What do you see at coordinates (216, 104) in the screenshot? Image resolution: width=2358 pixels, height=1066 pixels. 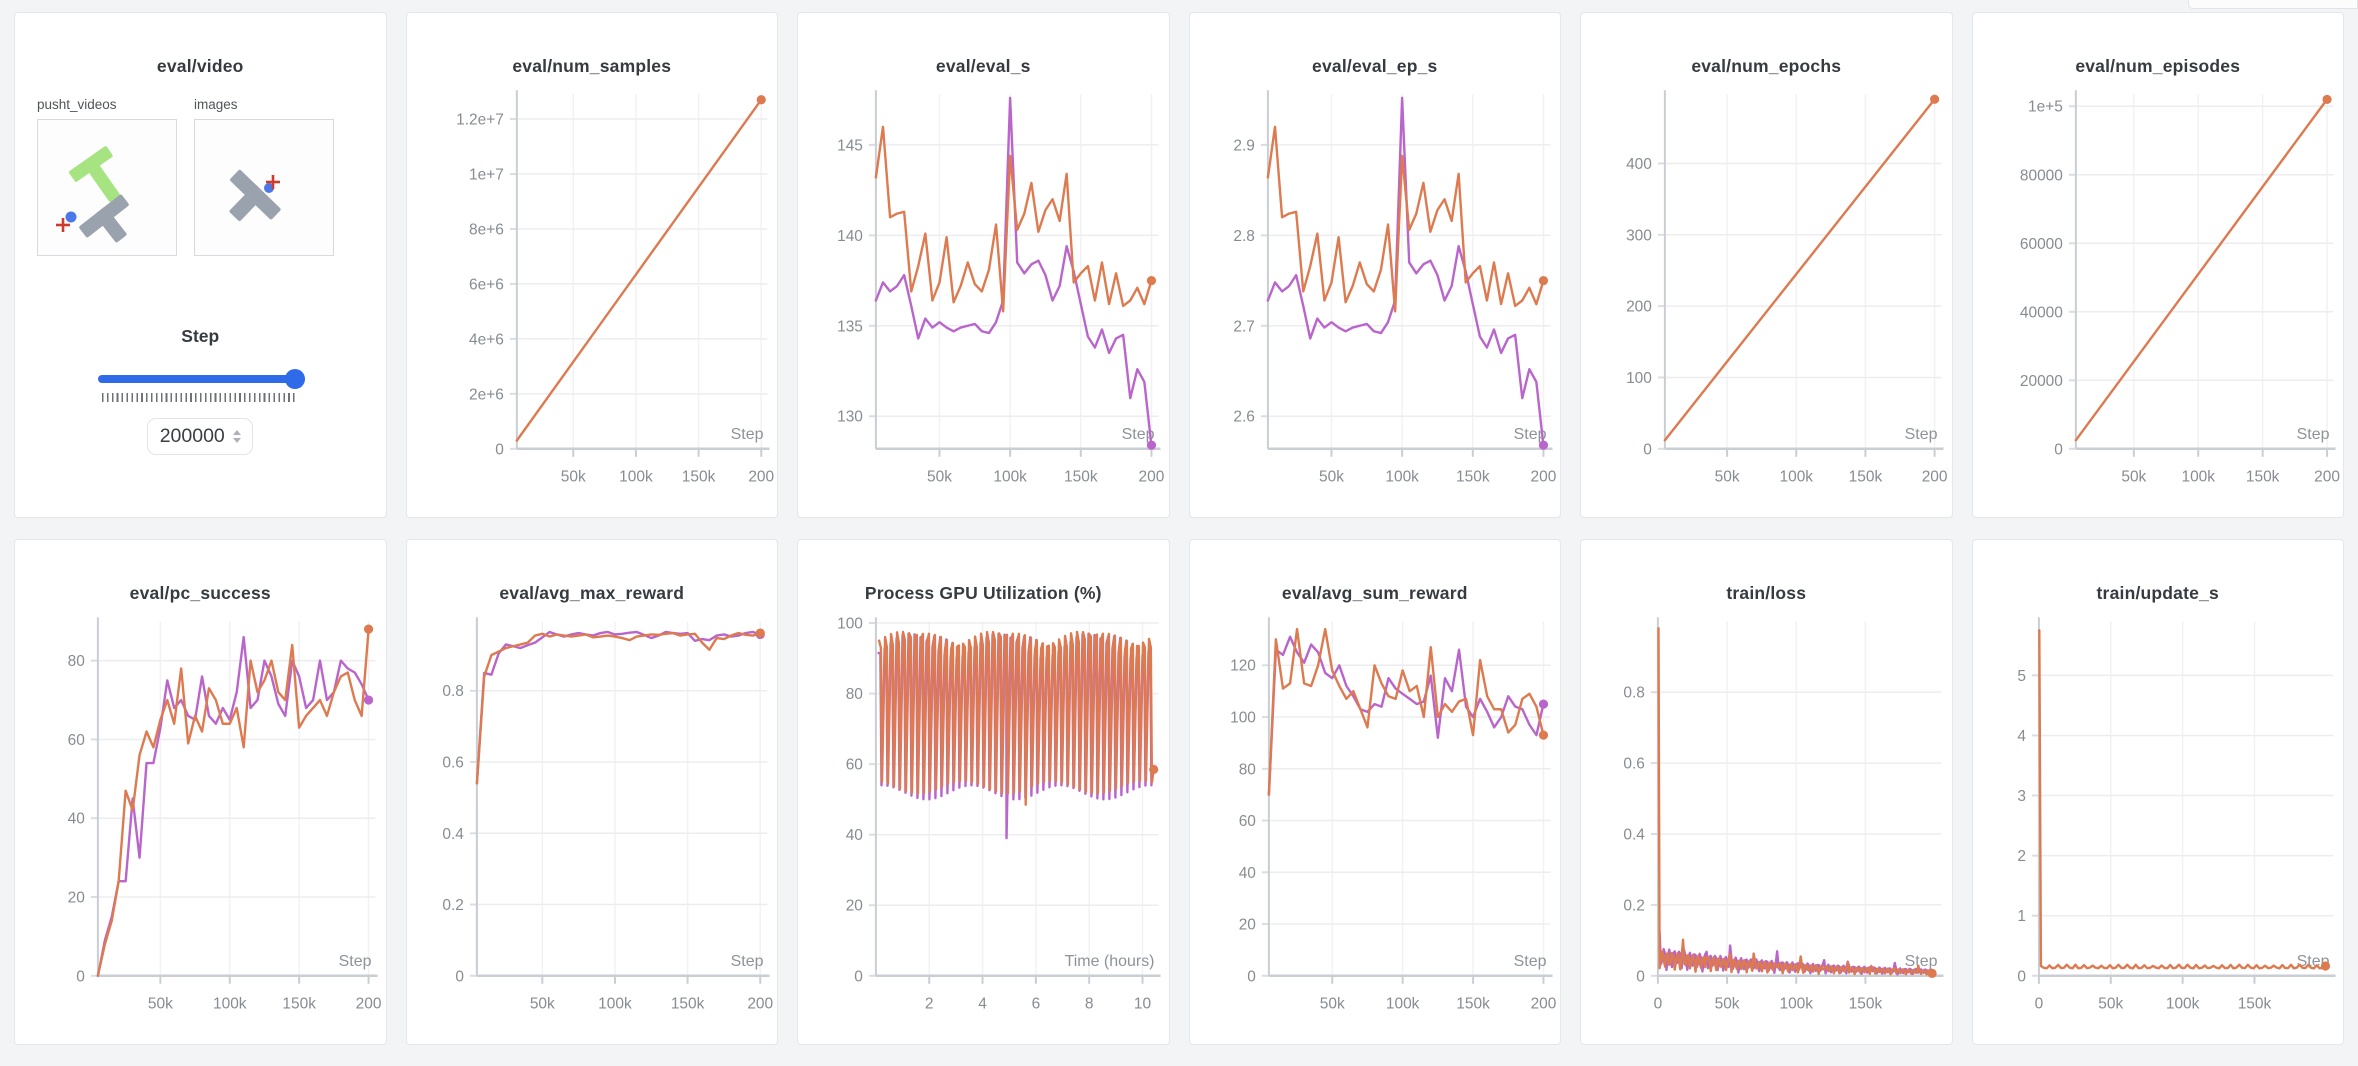 I see `media-label: images` at bounding box center [216, 104].